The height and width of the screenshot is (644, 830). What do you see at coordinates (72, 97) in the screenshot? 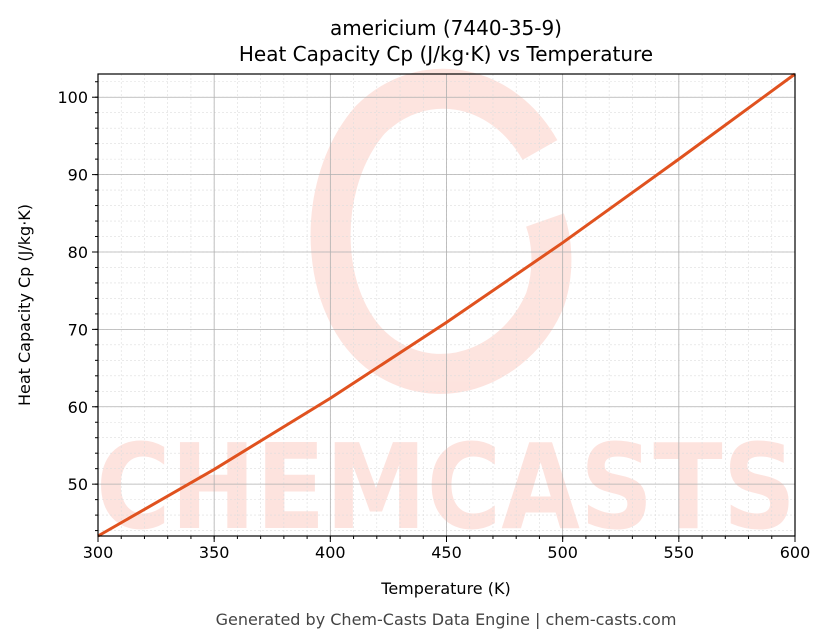
I see `y-tick-label: 100` at bounding box center [72, 97].